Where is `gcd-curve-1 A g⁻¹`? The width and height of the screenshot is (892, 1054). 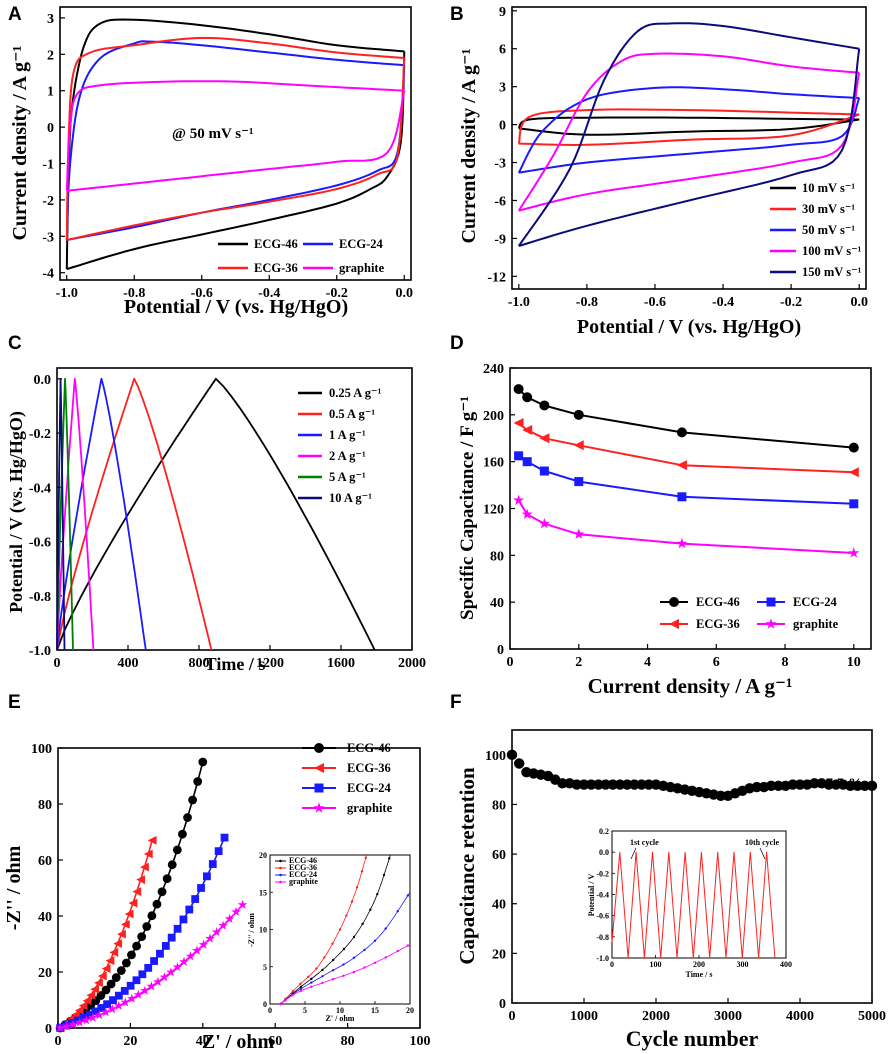
gcd-curve-1 A g⁻¹ is located at coordinates (101, 514).